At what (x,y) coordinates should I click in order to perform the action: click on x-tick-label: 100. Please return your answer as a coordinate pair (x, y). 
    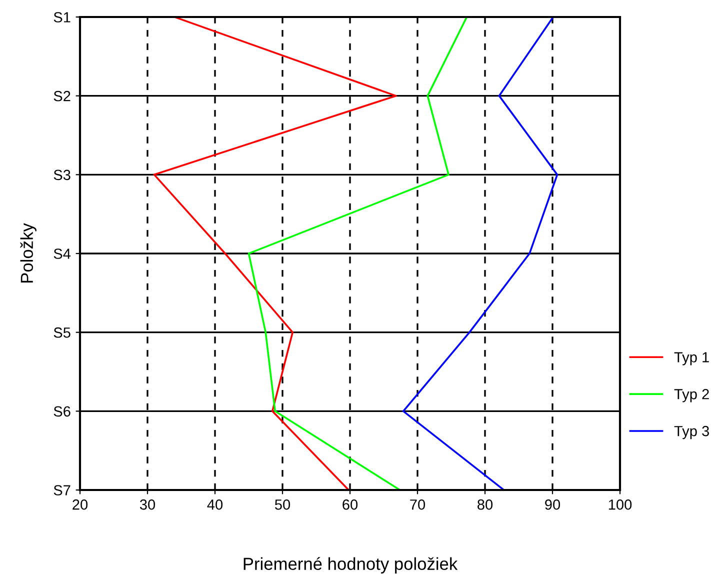
    Looking at the image, I should click on (620, 504).